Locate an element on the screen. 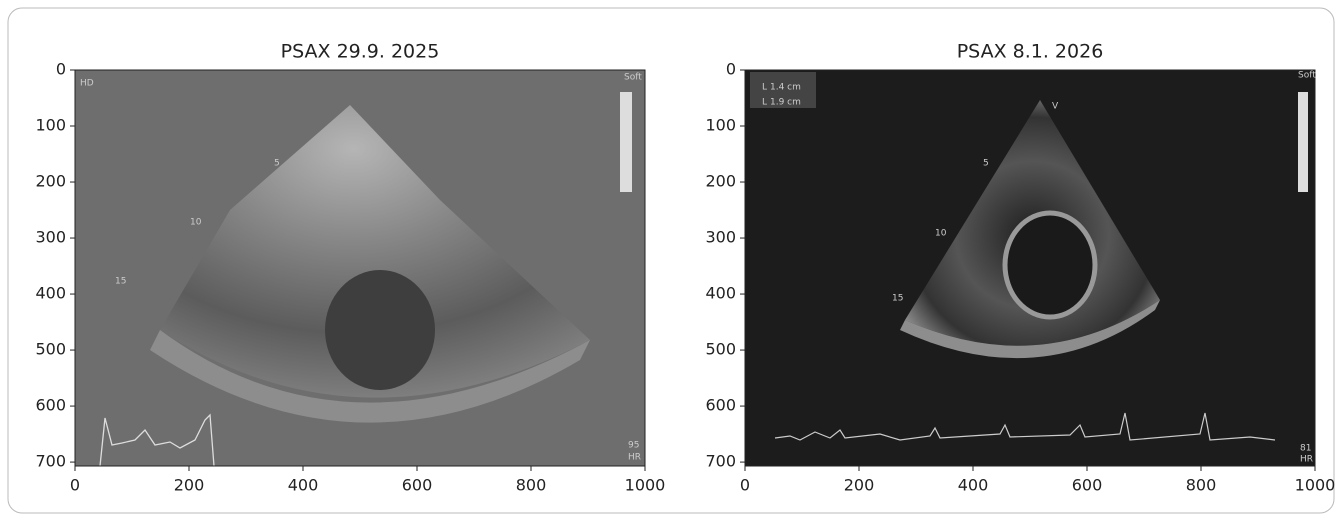  image-annotation: 95 is located at coordinates (633, 446).